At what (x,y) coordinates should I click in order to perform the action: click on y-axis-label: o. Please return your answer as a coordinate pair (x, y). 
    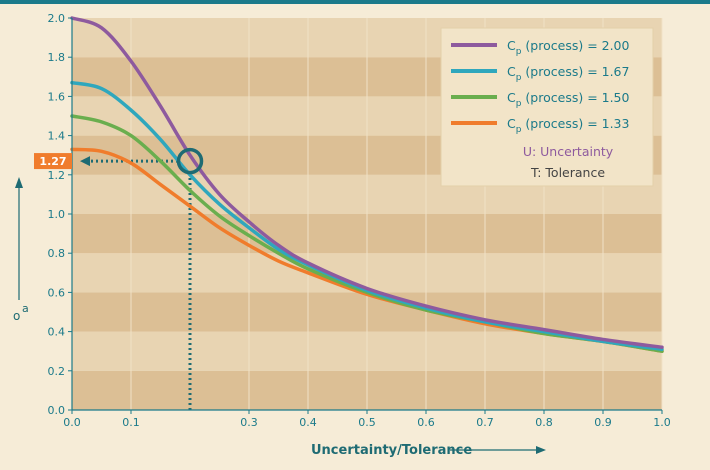
    Looking at the image, I should click on (16, 316).